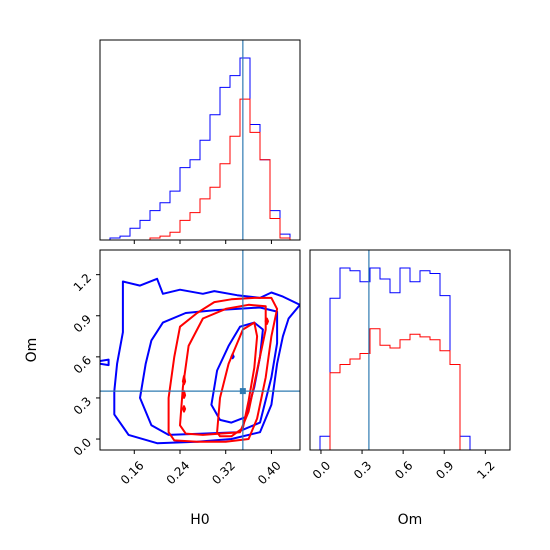  Describe the element at coordinates (362, 469) in the screenshot. I see `om-tick-label: 0.3` at that location.